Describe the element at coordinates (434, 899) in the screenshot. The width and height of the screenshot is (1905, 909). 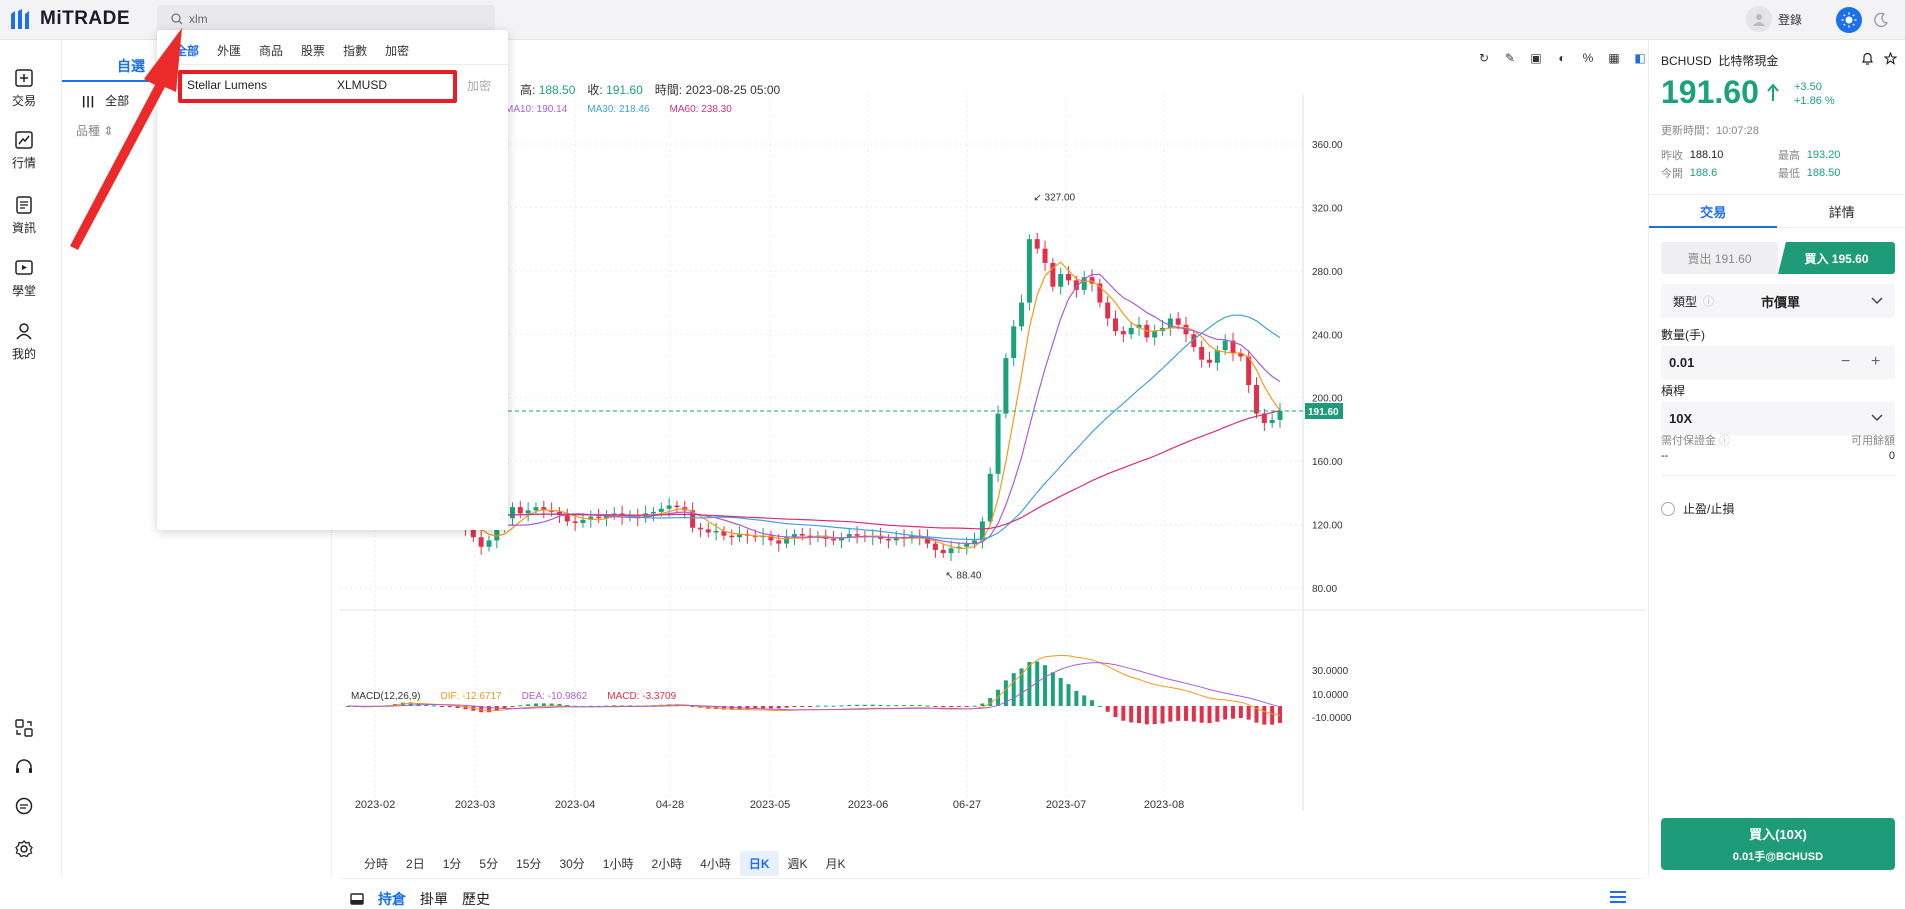
I see `tab-orders: 掛單` at that location.